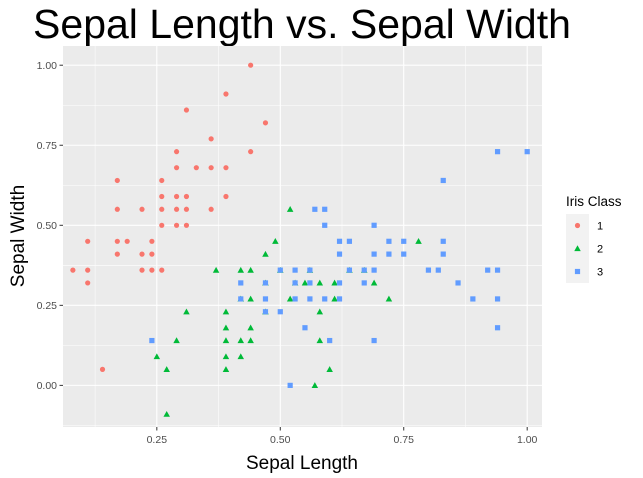 The image size is (643, 478). What do you see at coordinates (302, 24) in the screenshot?
I see `chart-title: Sepal Length vs. Sepal Width` at bounding box center [302, 24].